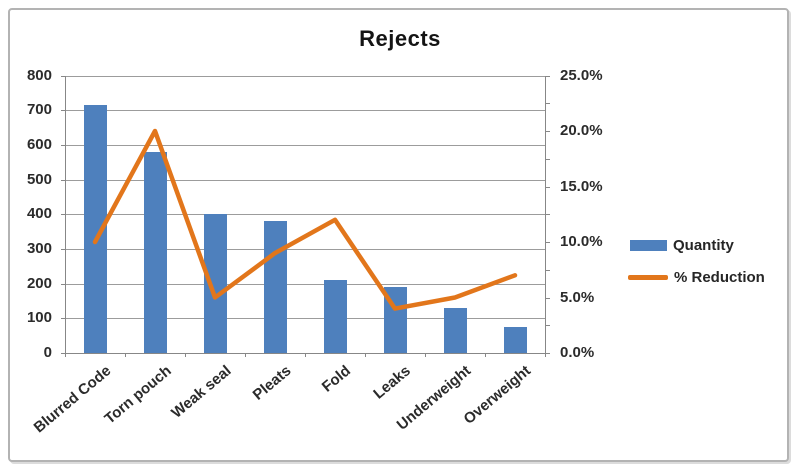  I want to click on right-axis-label: 10.0%, so click(581, 241).